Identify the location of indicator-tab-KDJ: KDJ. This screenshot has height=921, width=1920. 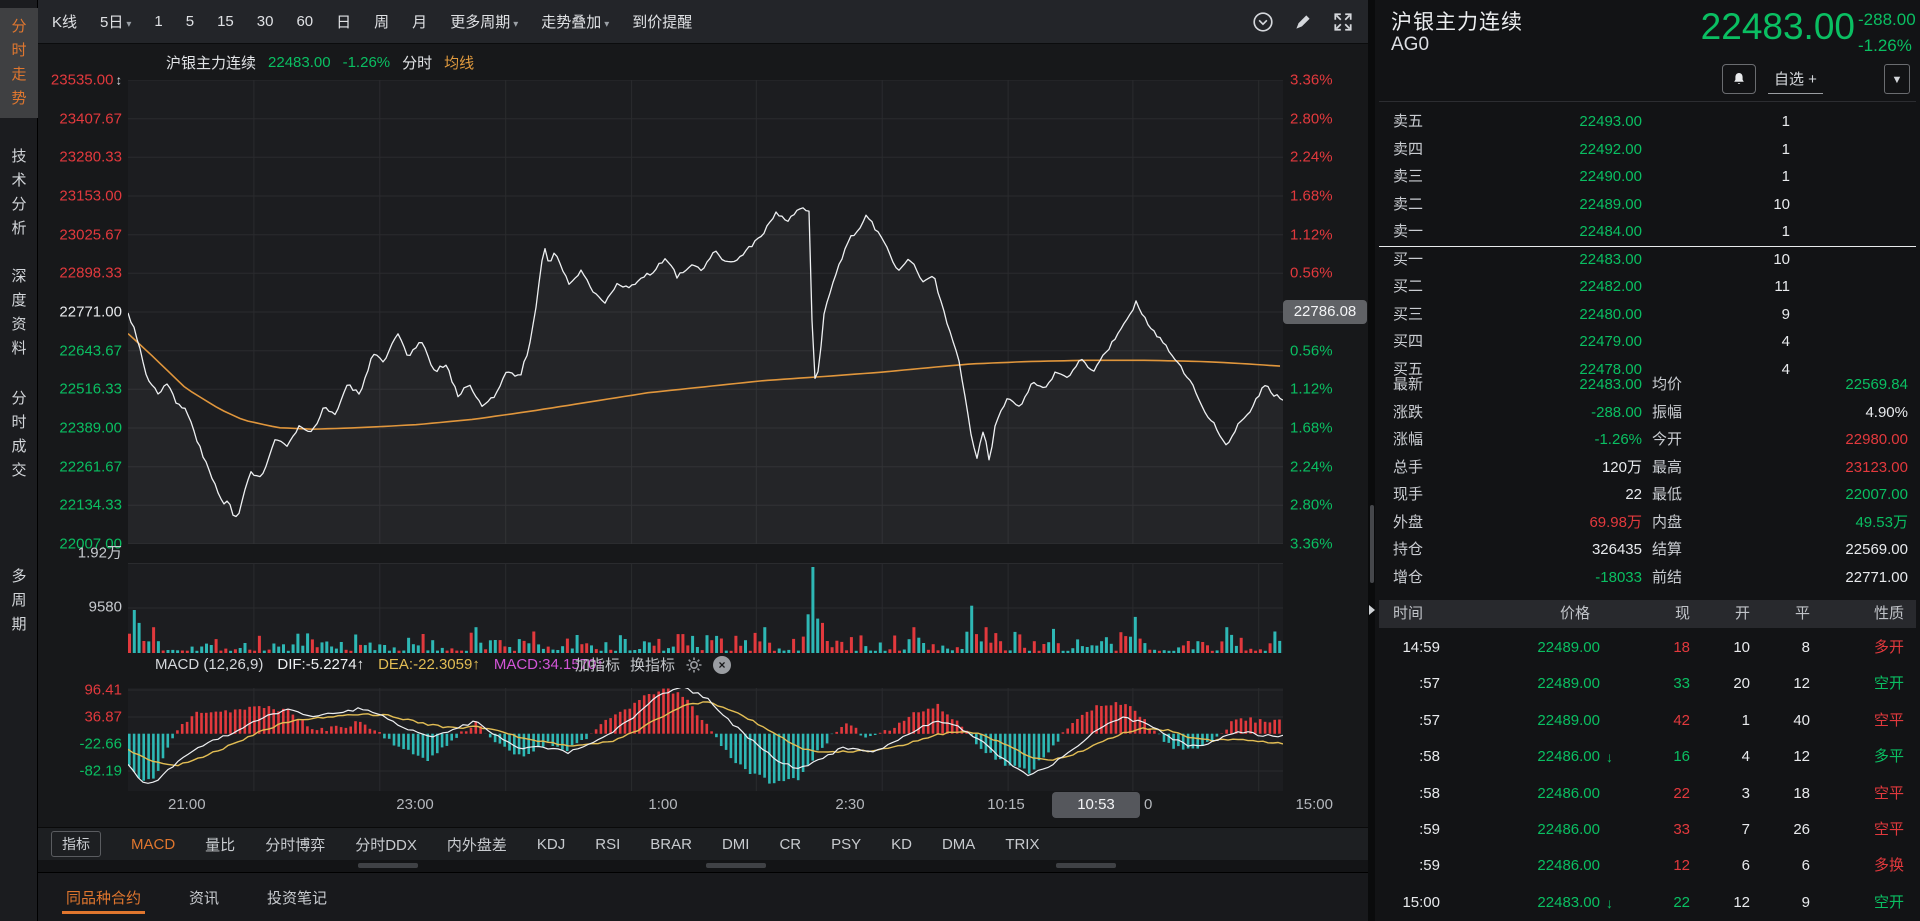
(551, 844).